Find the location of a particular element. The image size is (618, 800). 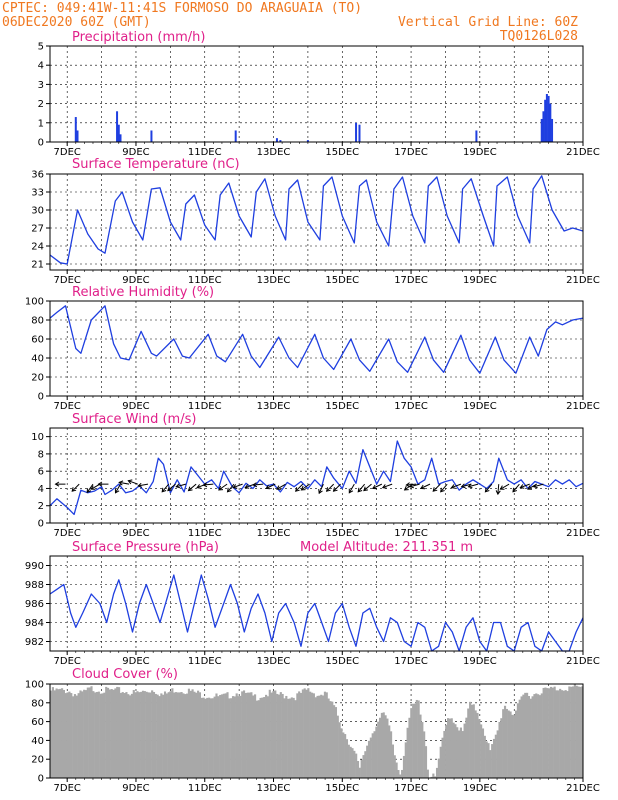

xtick-label-1-1: 9DEC is located at coordinates (135, 280).